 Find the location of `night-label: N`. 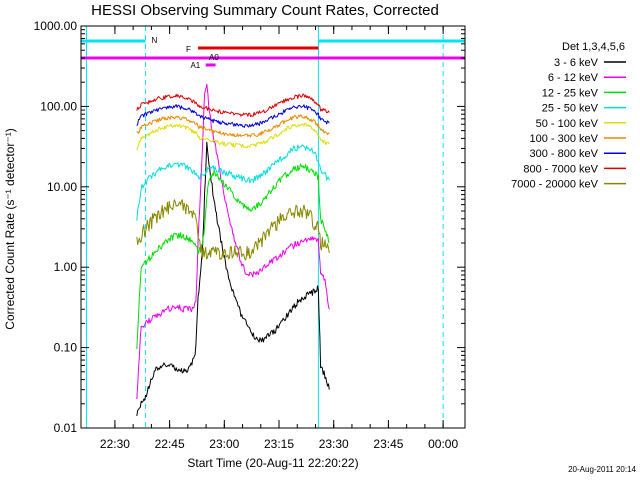

night-label: N is located at coordinates (155, 40).